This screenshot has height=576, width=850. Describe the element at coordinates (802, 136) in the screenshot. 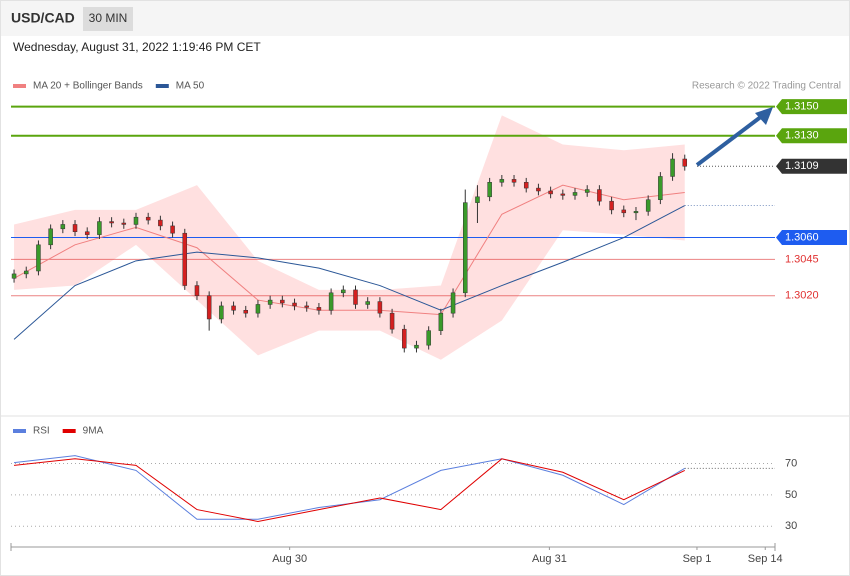

I see `level-label: 1.3130` at that location.